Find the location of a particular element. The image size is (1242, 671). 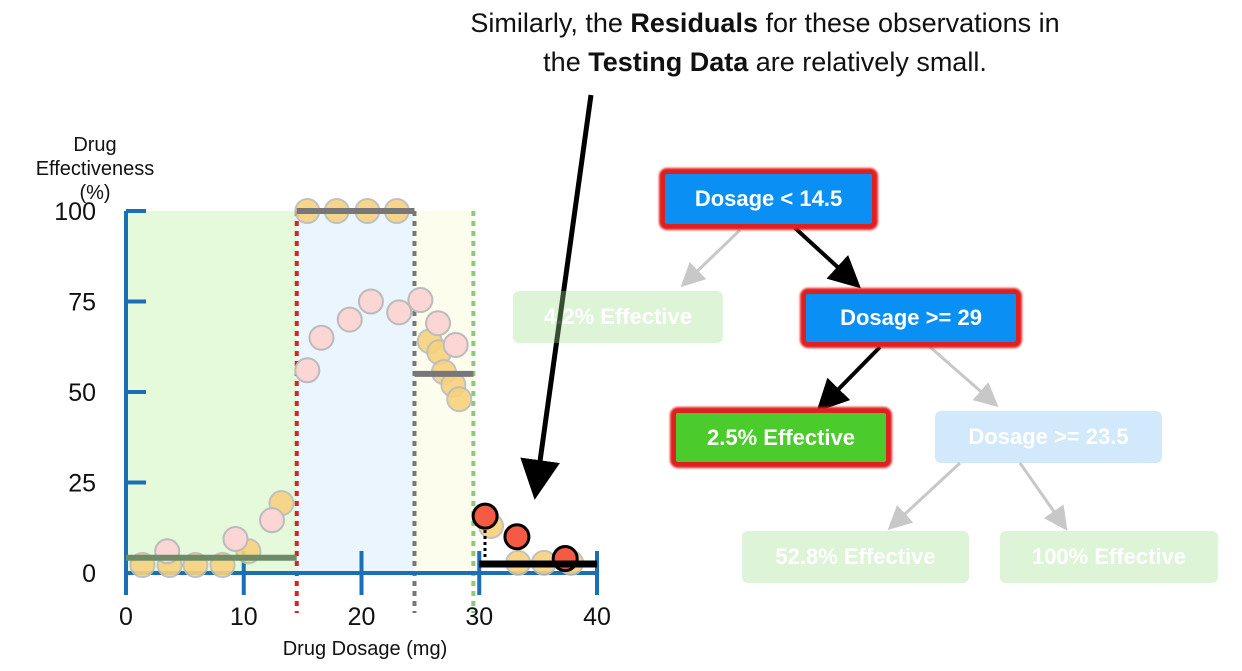

y-axis-label: Drug Effectiveness (%) is located at coordinates (95, 169).